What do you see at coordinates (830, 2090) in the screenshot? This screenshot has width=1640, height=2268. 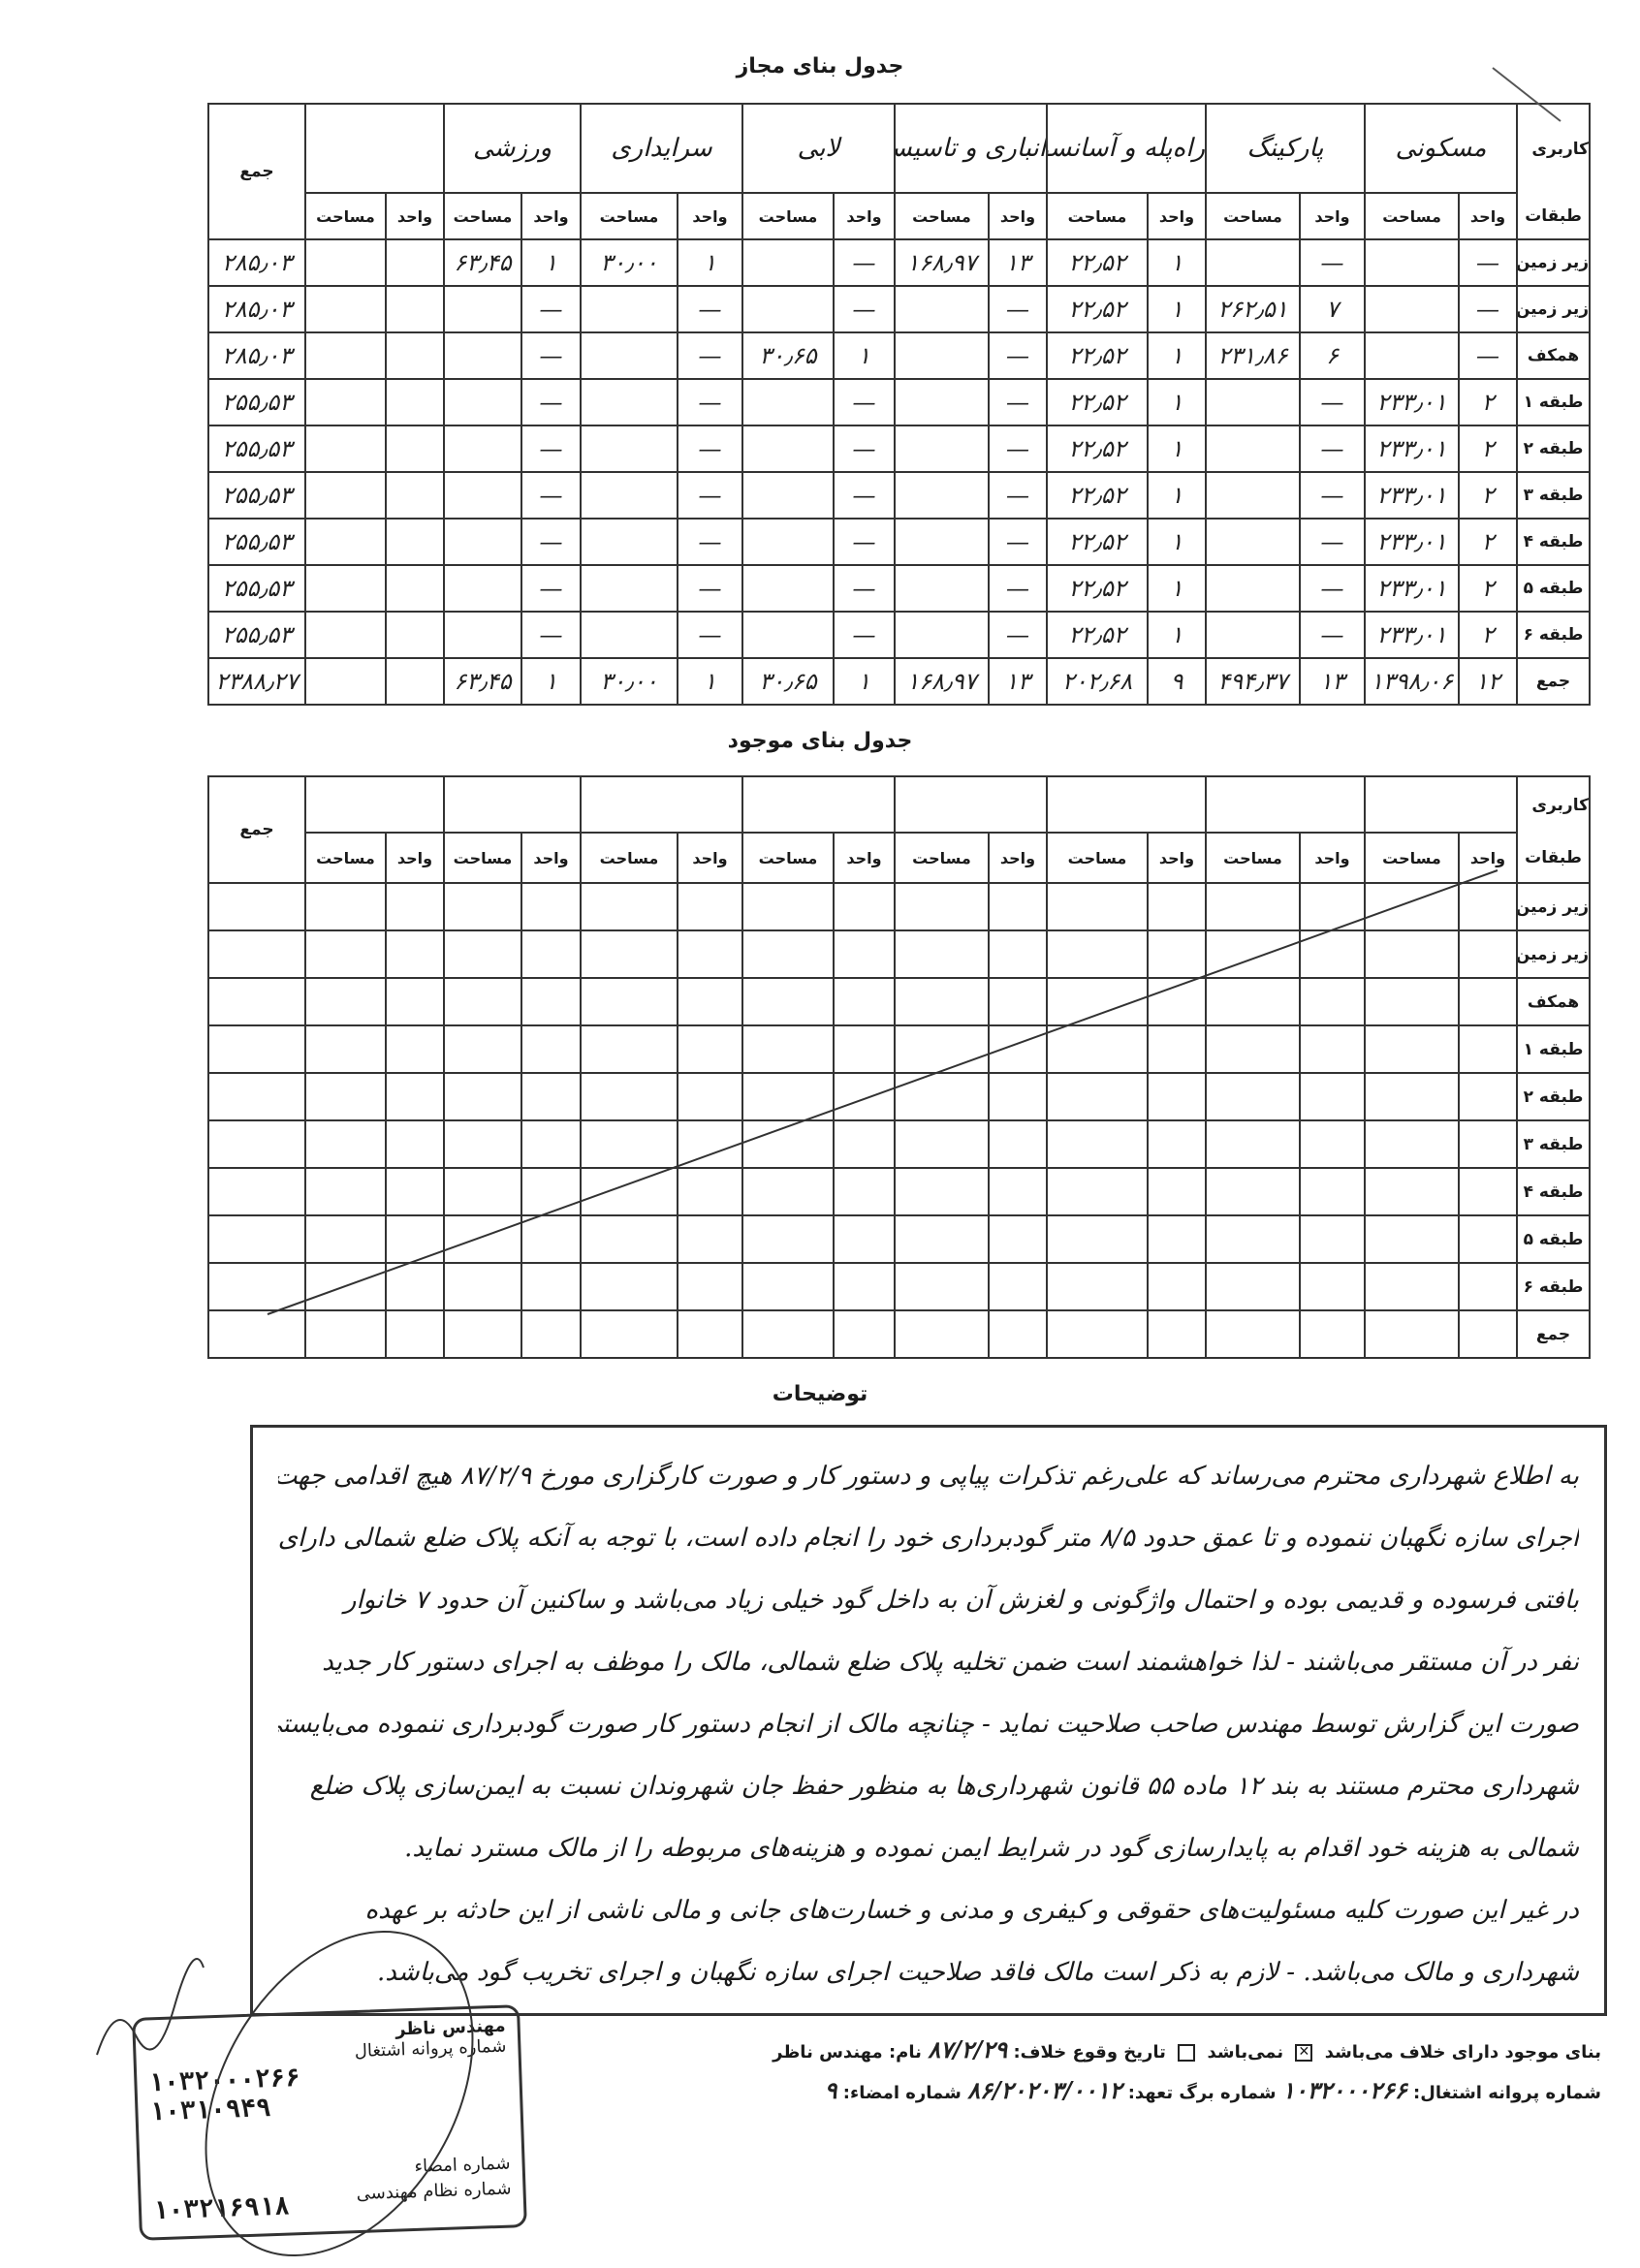 I see `signature-no-value: ۹` at bounding box center [830, 2090].